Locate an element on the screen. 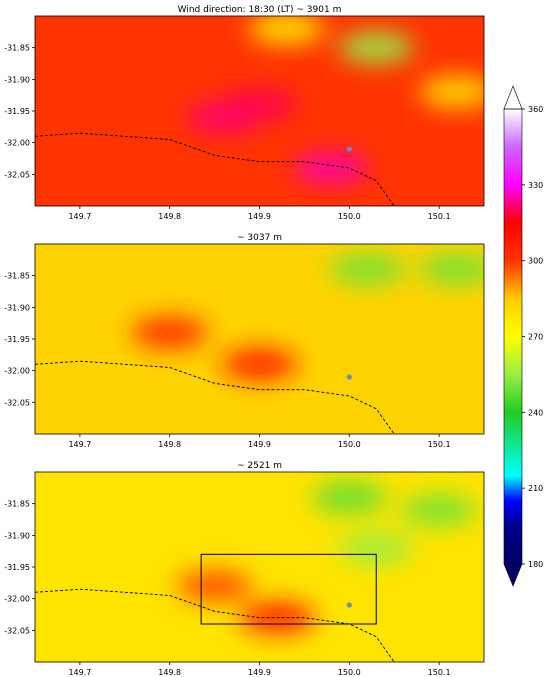 The height and width of the screenshot is (677, 550). colorbar: 180 210 240 270 300 330 360 is located at coordinates (523, 336).